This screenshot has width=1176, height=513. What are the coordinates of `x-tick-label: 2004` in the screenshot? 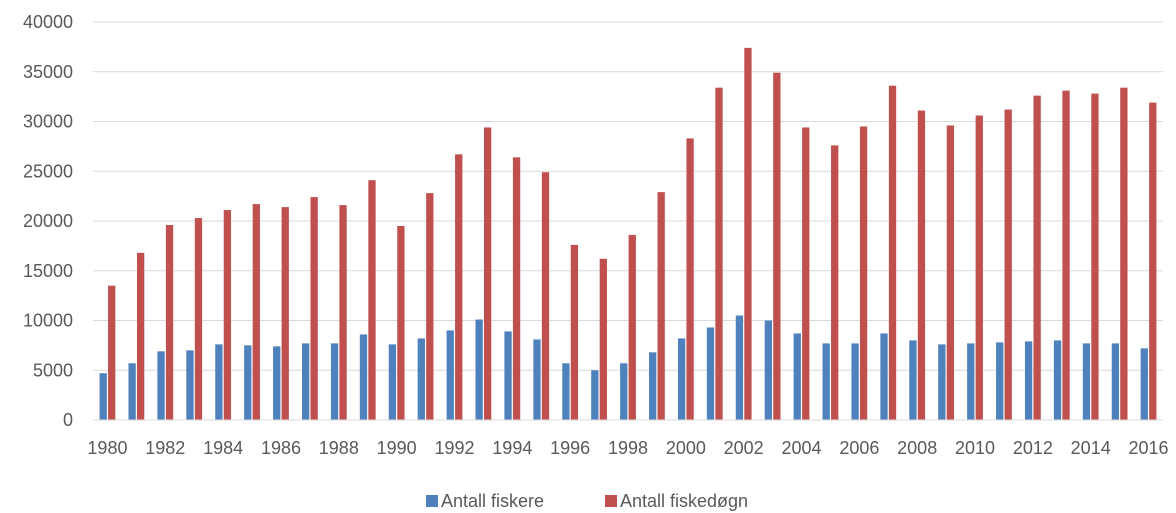 It's located at (801, 448).